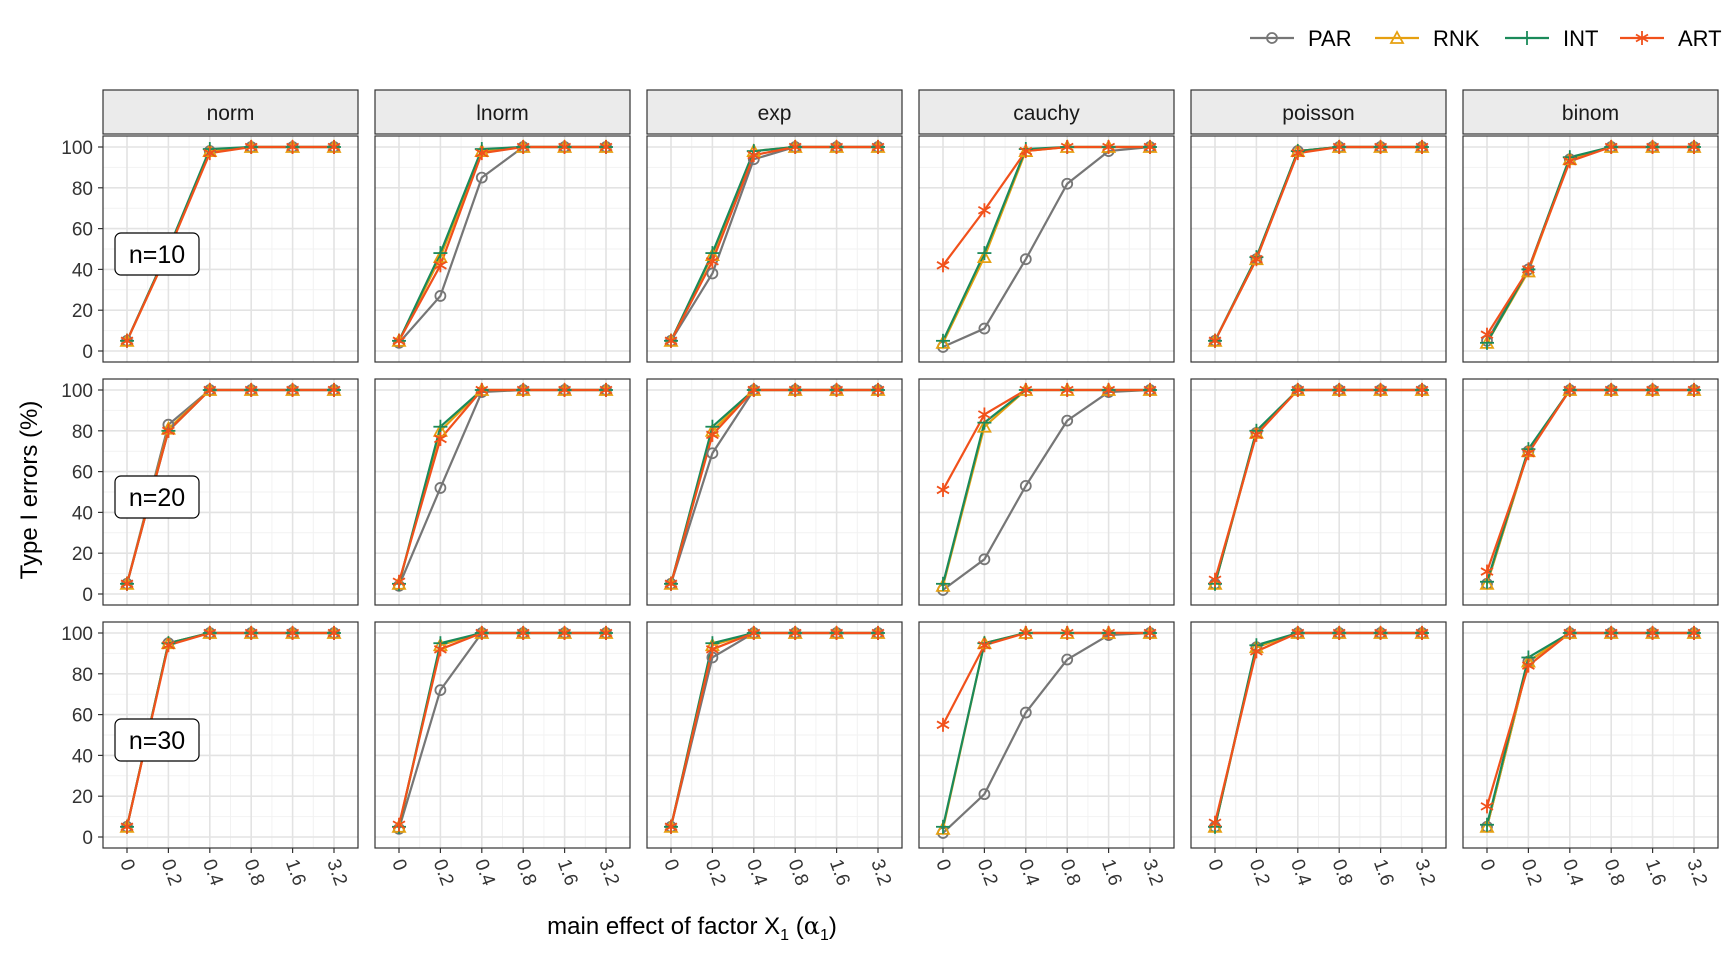 This screenshot has width=1728, height=960. What do you see at coordinates (157, 254) in the screenshot?
I see `row-label-n=10: n=10` at bounding box center [157, 254].